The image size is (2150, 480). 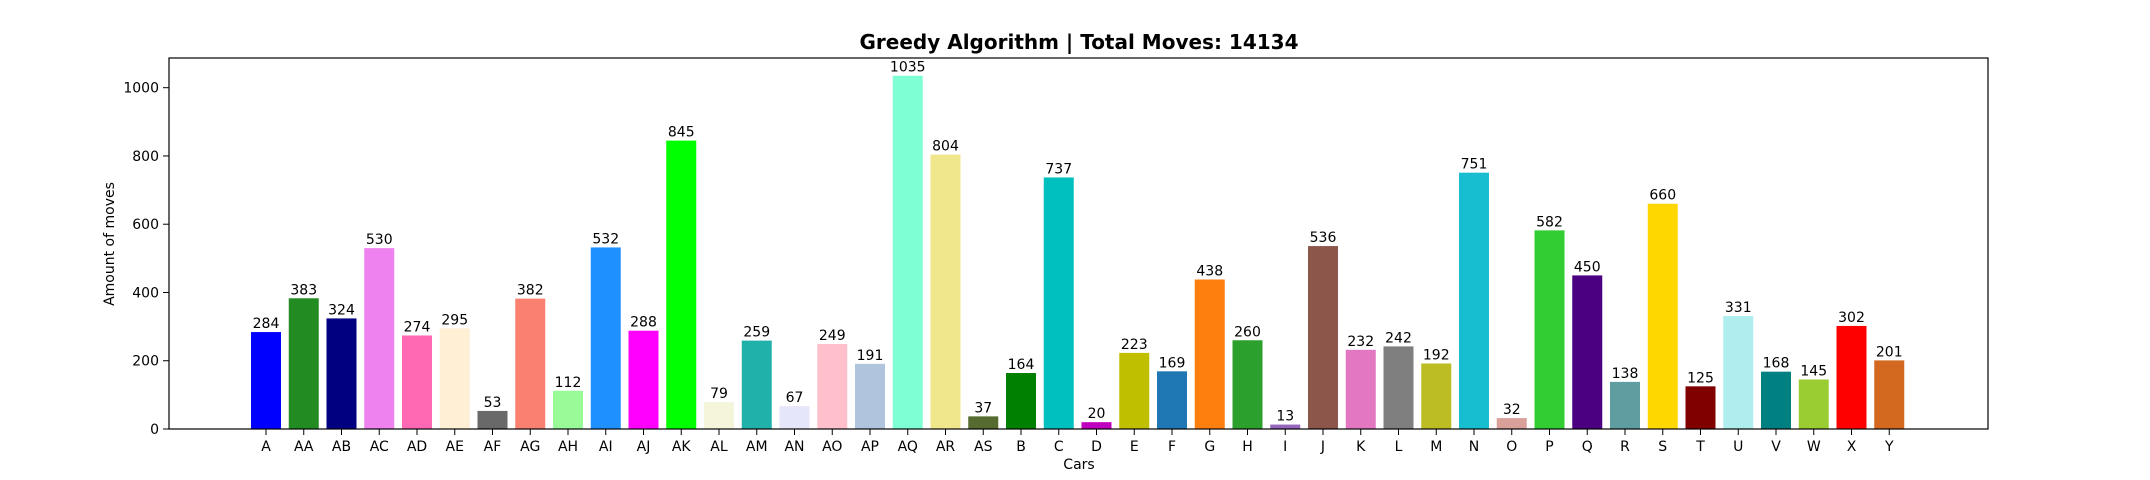 What do you see at coordinates (1625, 405) in the screenshot?
I see `bar-r` at bounding box center [1625, 405].